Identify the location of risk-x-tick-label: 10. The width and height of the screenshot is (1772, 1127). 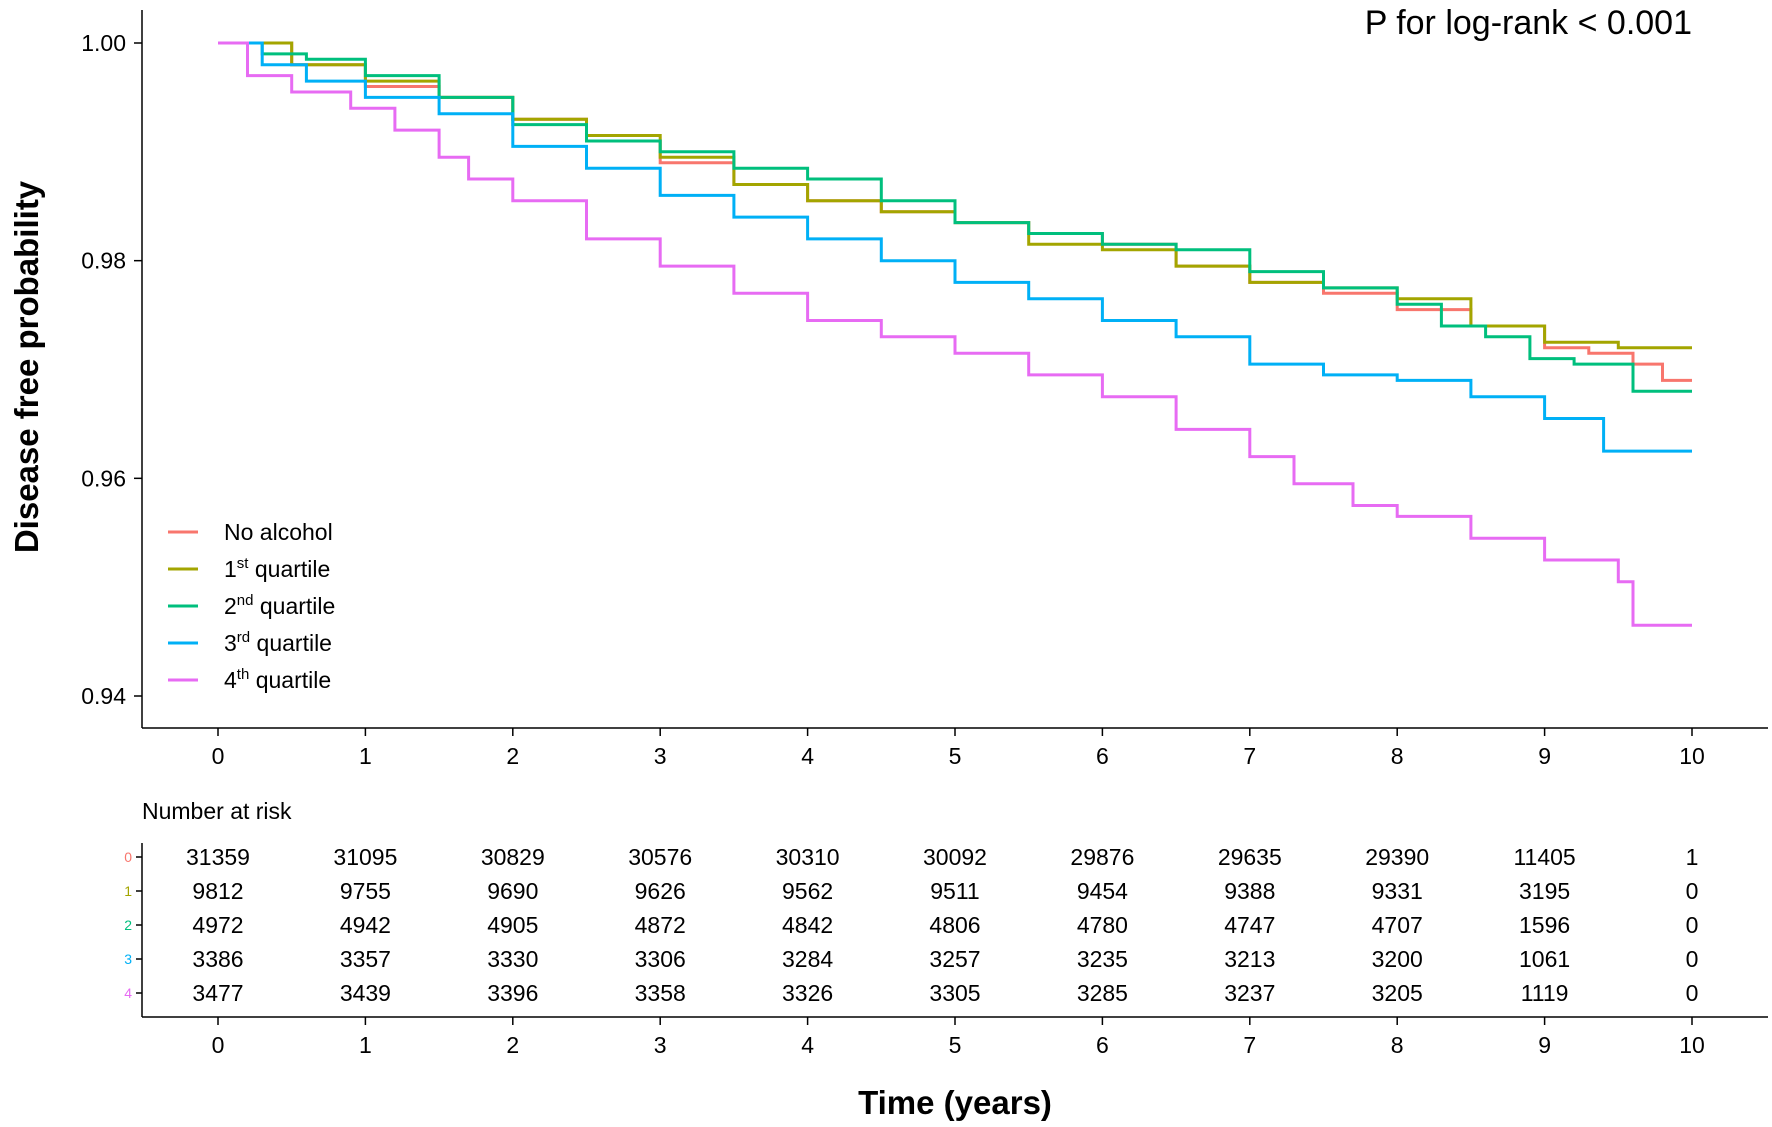
(1692, 1045).